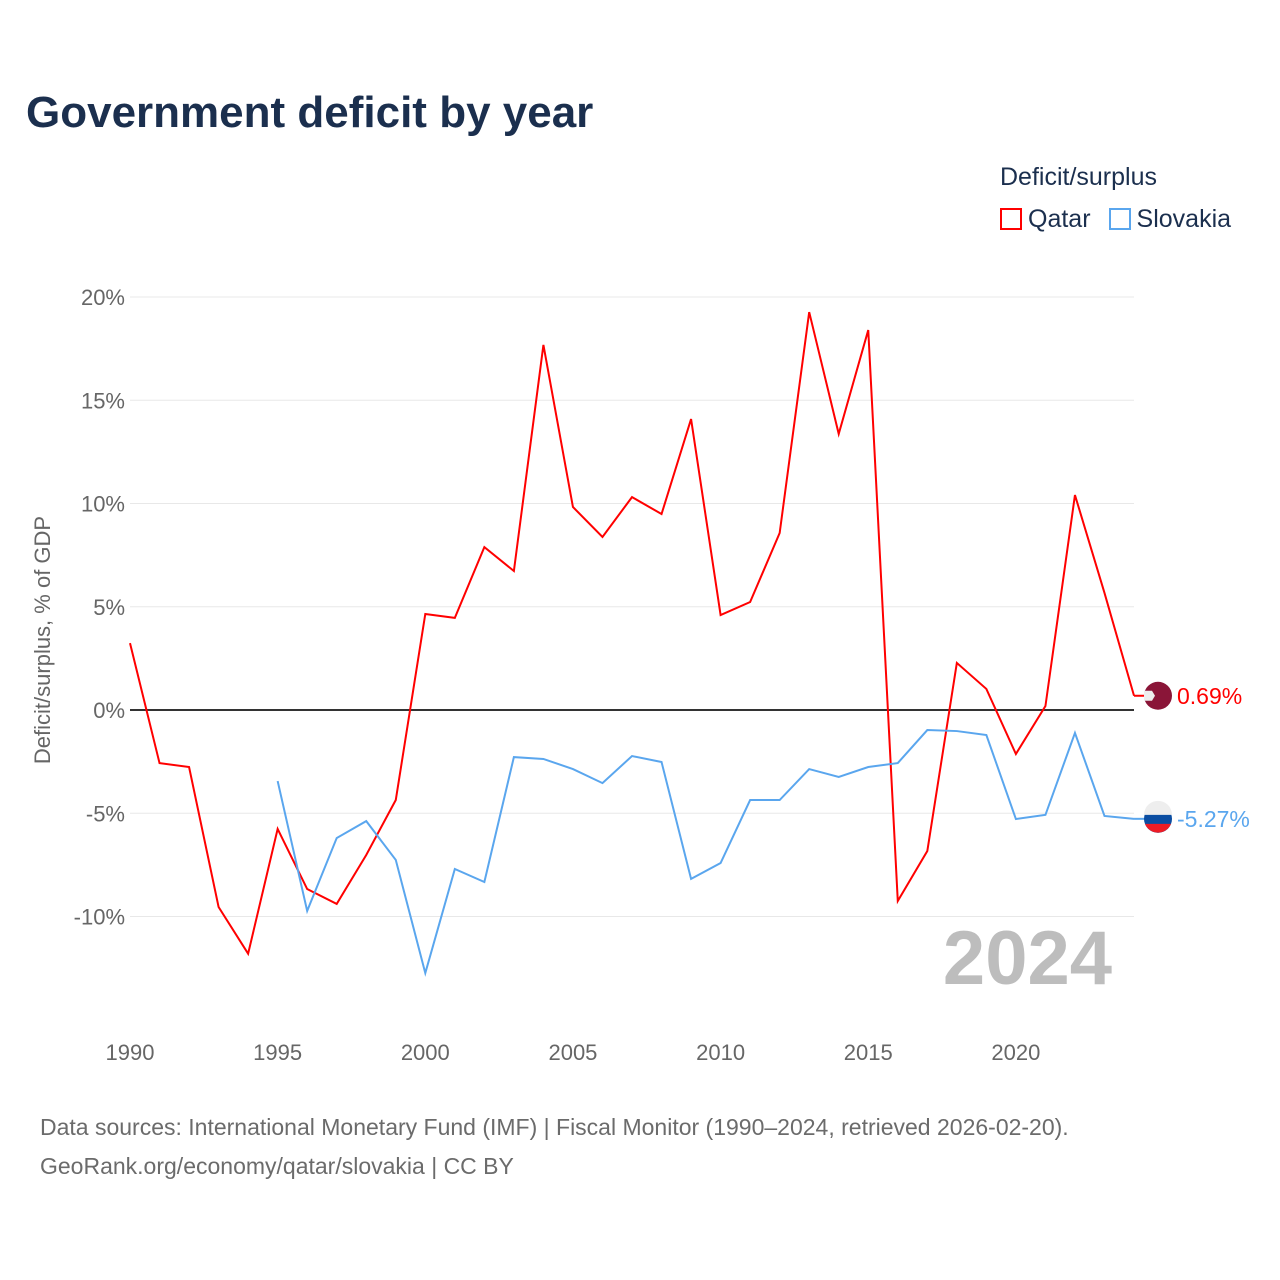  Describe the element at coordinates (868, 1052) in the screenshot. I see `x-tick-label: 2015` at that location.